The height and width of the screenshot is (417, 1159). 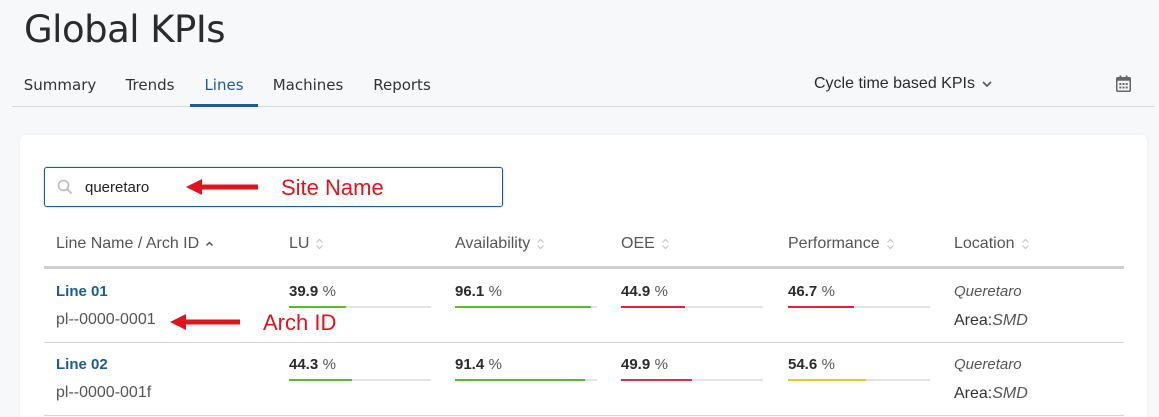 What do you see at coordinates (894, 83) in the screenshot?
I see `kpi-type-label: Cycle time based KPIs` at bounding box center [894, 83].